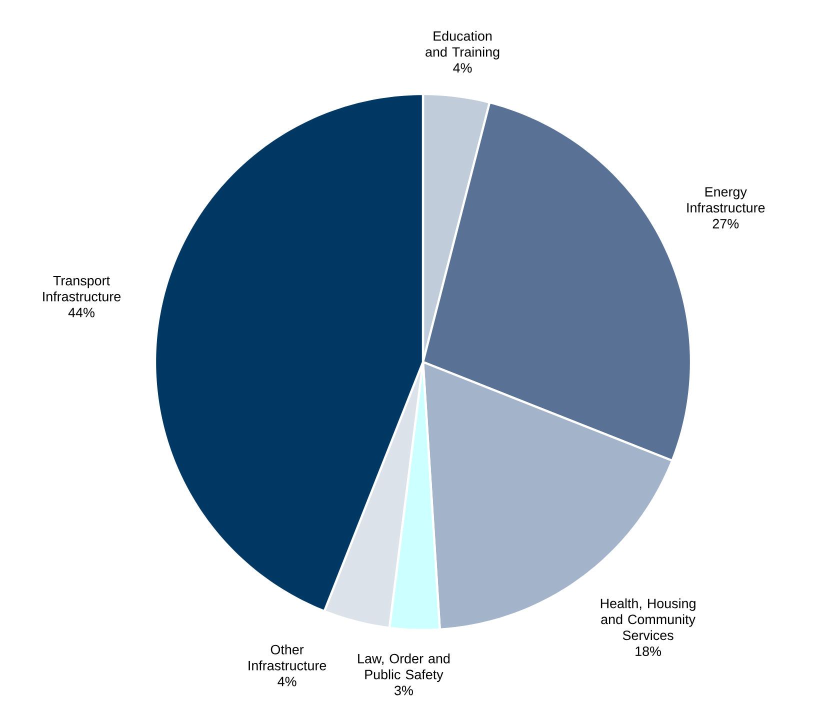  Describe the element at coordinates (463, 45) in the screenshot. I see `slice-label: Education and Training` at that location.